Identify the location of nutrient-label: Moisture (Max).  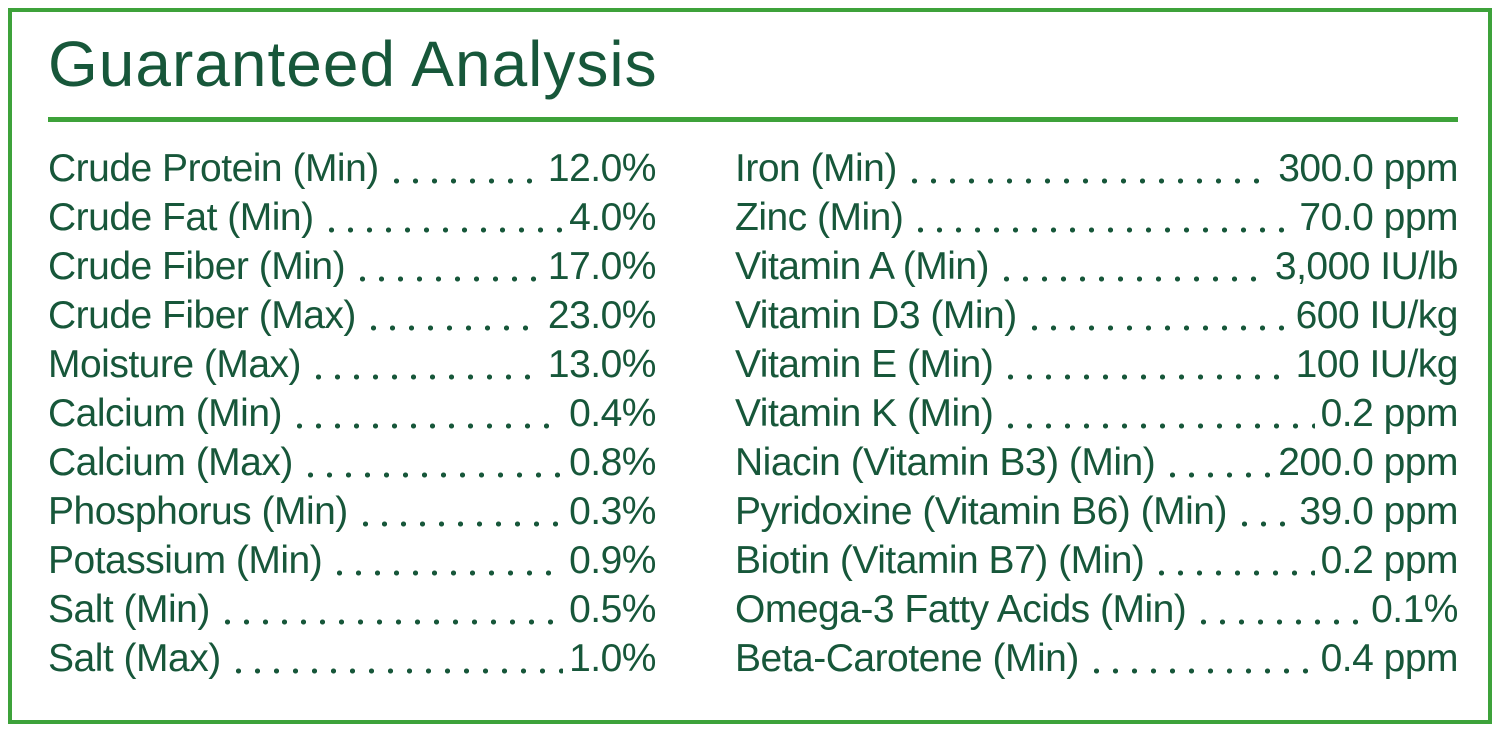
(175, 364).